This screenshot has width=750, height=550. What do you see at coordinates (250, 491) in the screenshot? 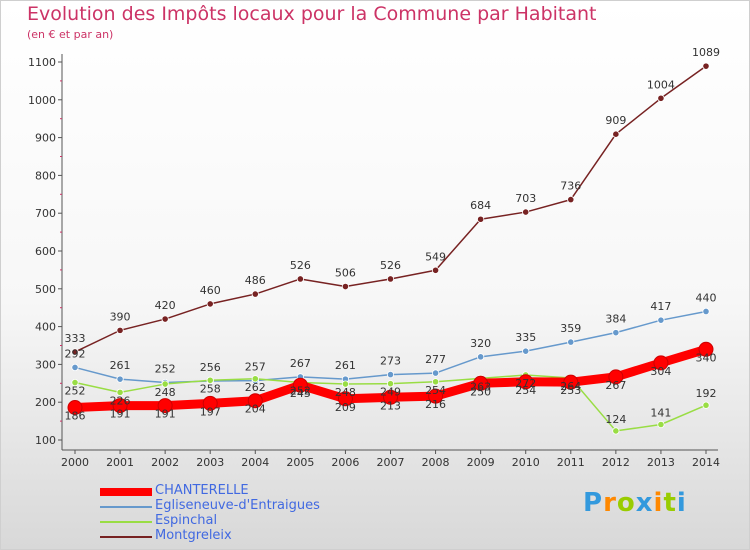
I see `legend-item-chanterelle: CHANTERELLE` at bounding box center [250, 491].